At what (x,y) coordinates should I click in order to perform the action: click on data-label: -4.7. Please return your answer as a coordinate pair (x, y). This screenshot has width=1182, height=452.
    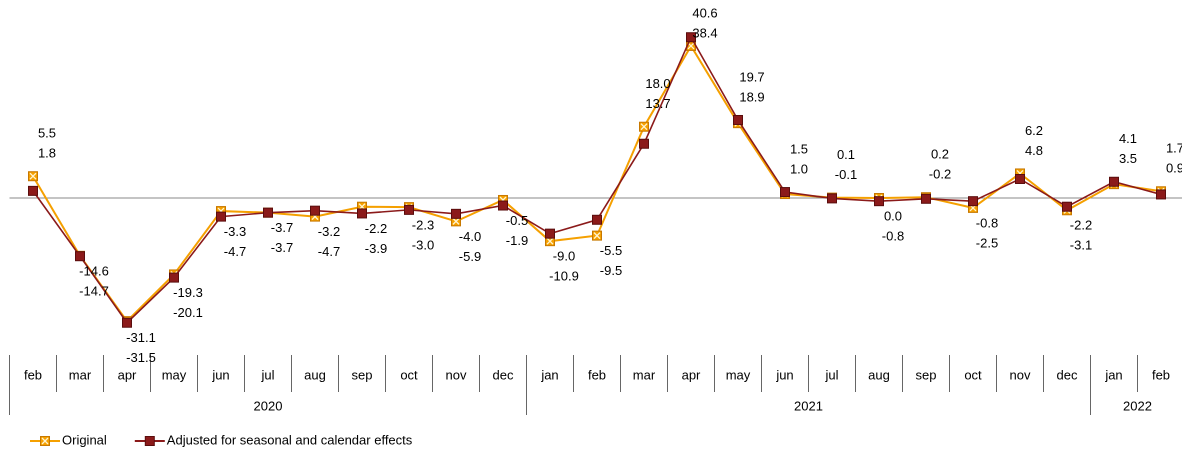
    Looking at the image, I should click on (235, 251).